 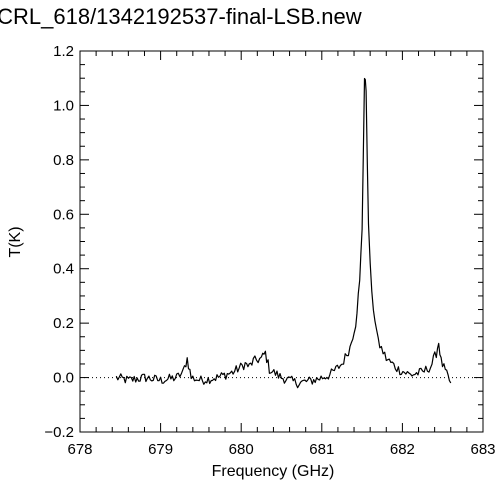 What do you see at coordinates (63, 160) in the screenshot?
I see `y-tick-label: 0.8` at bounding box center [63, 160].